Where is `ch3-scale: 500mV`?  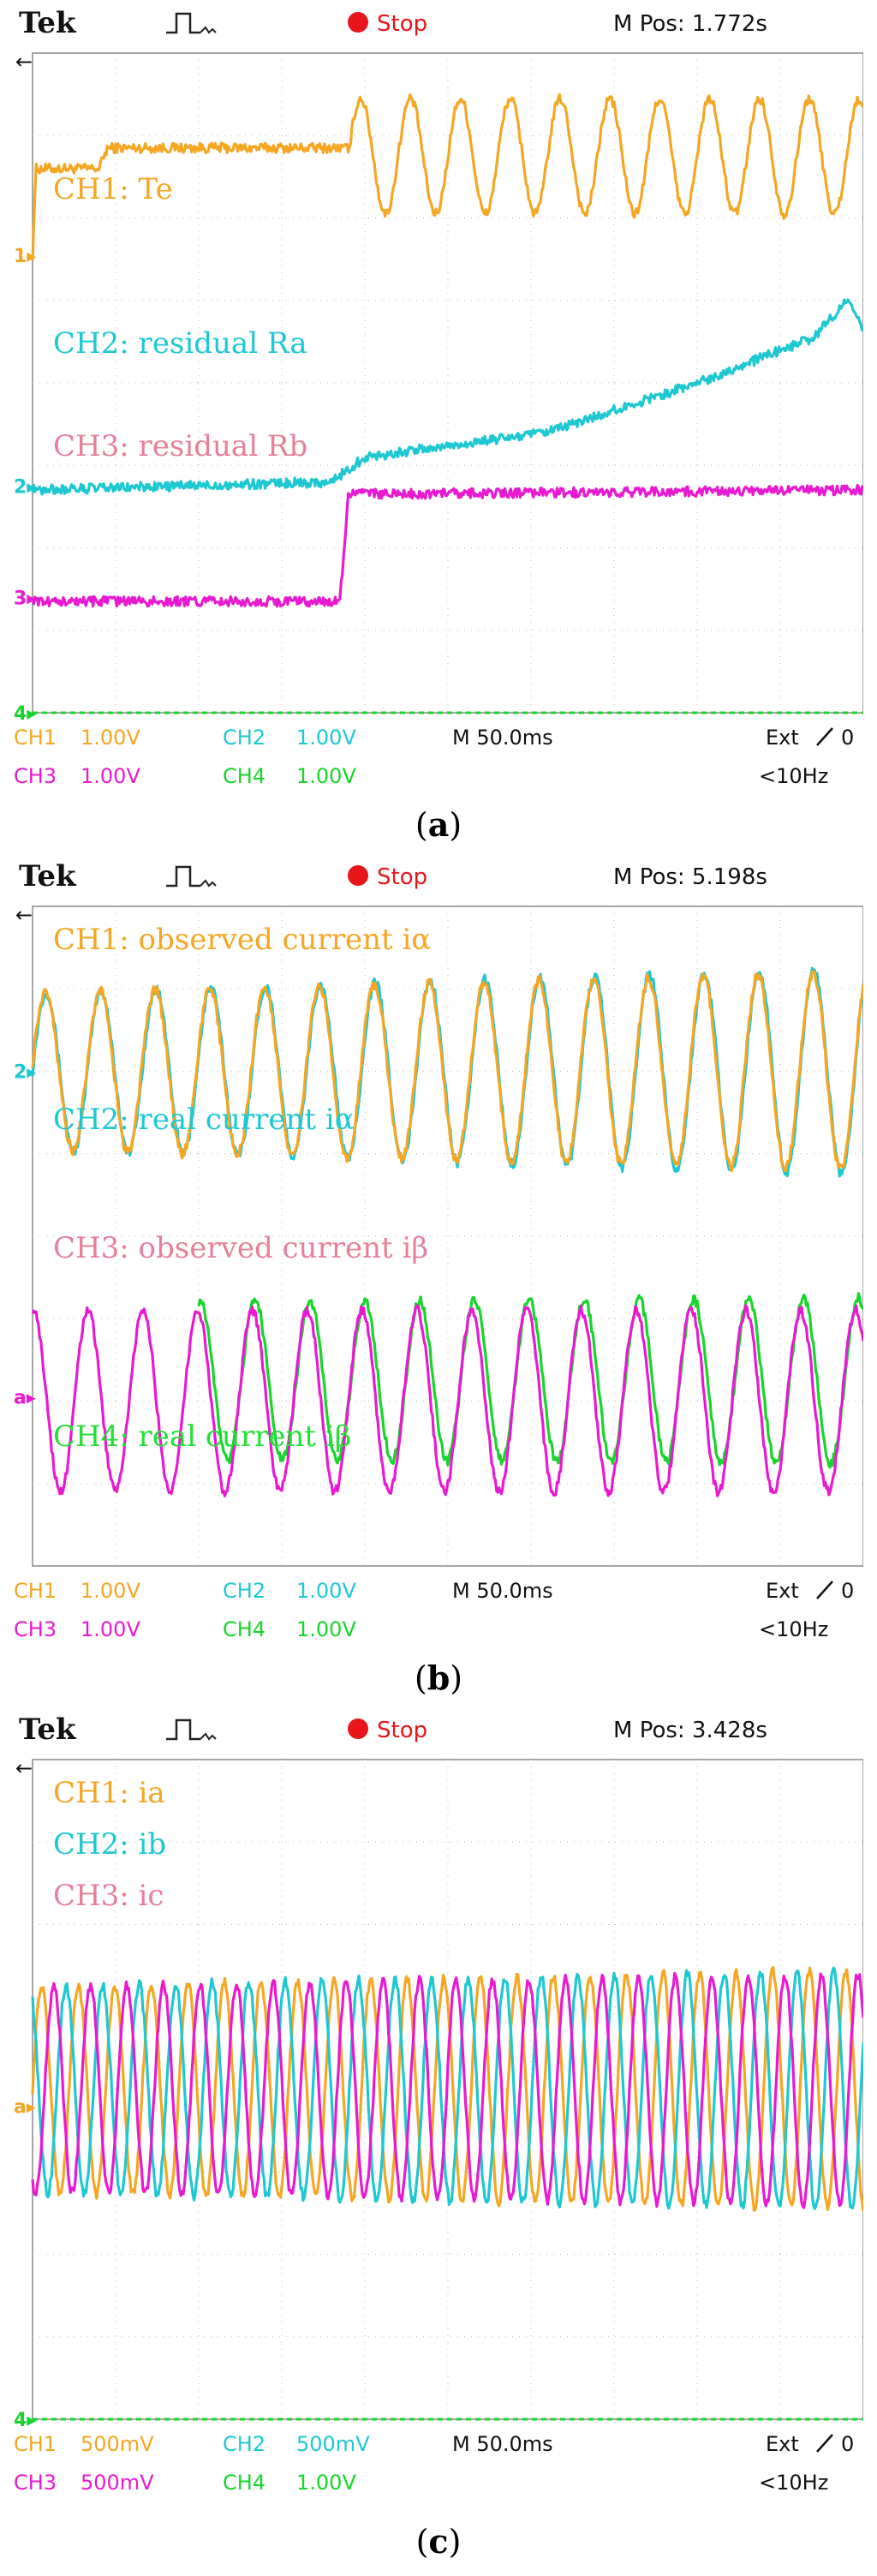 ch3-scale: 500mV is located at coordinates (117, 2483).